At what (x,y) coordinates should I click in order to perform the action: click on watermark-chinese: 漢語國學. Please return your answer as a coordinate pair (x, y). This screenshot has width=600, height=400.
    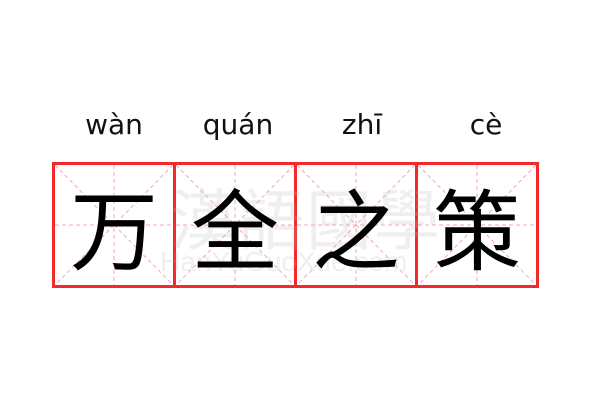
    Looking at the image, I should click on (306, 221).